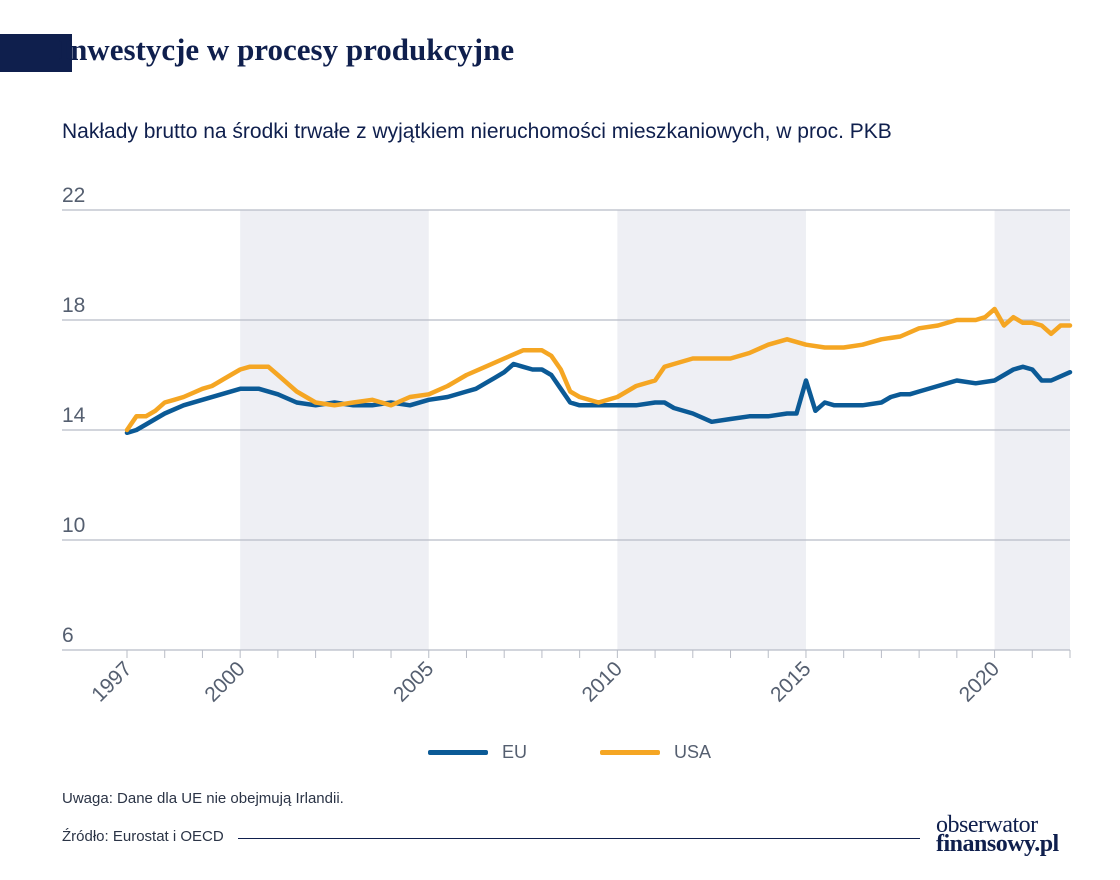  Describe the element at coordinates (224, 681) in the screenshot. I see `x-tick-label-1: 2000` at that location.